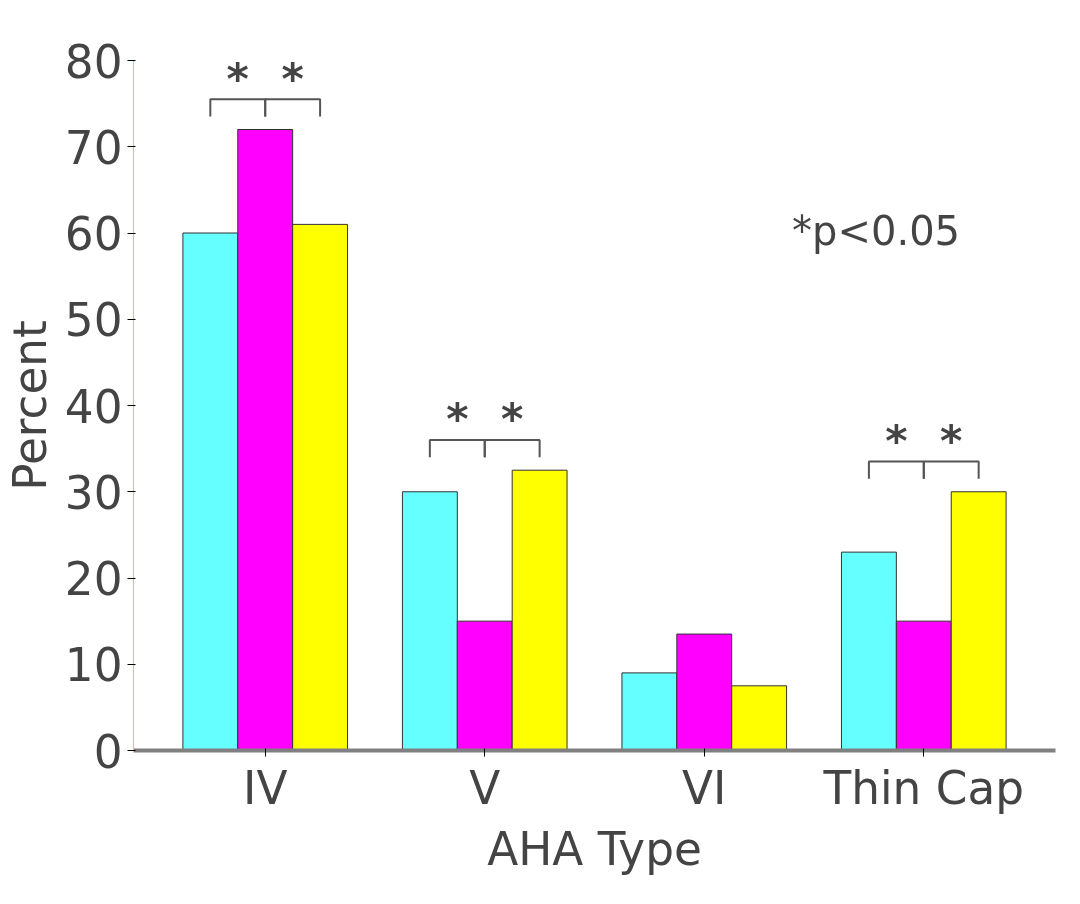 The width and height of the screenshot is (1080, 904). What do you see at coordinates (93, 234) in the screenshot?
I see `y-tick-label: 60` at bounding box center [93, 234].